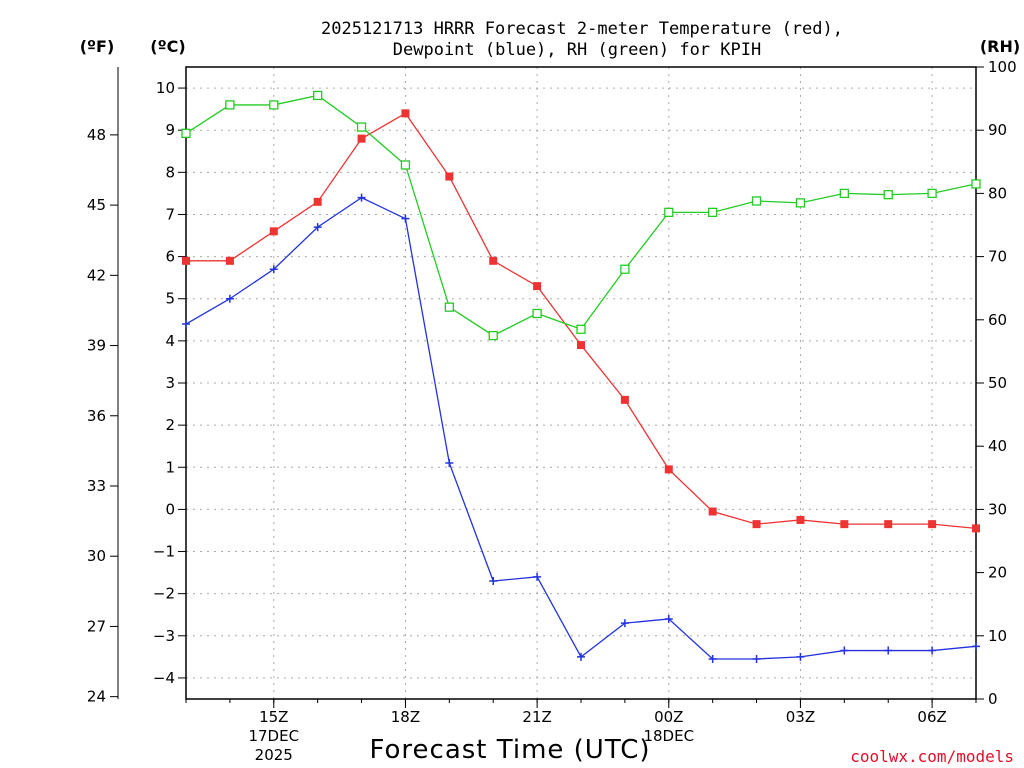  What do you see at coordinates (274, 755) in the screenshot?
I see `x-tick-year-0: 2025` at bounding box center [274, 755].